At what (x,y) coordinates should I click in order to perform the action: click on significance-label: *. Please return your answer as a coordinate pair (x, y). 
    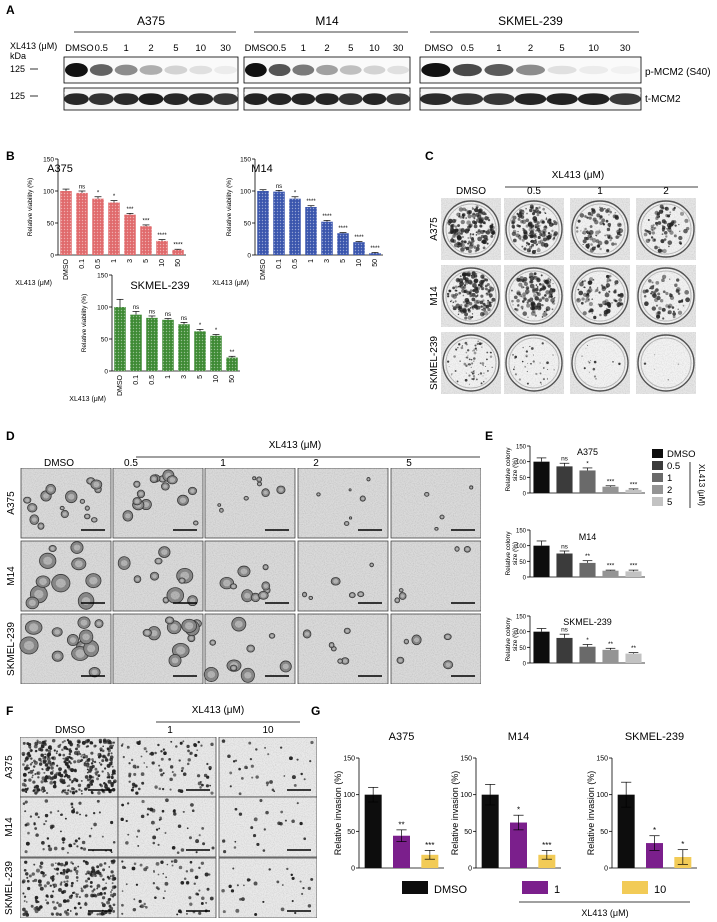
    Looking at the image, I should click on (295, 193).